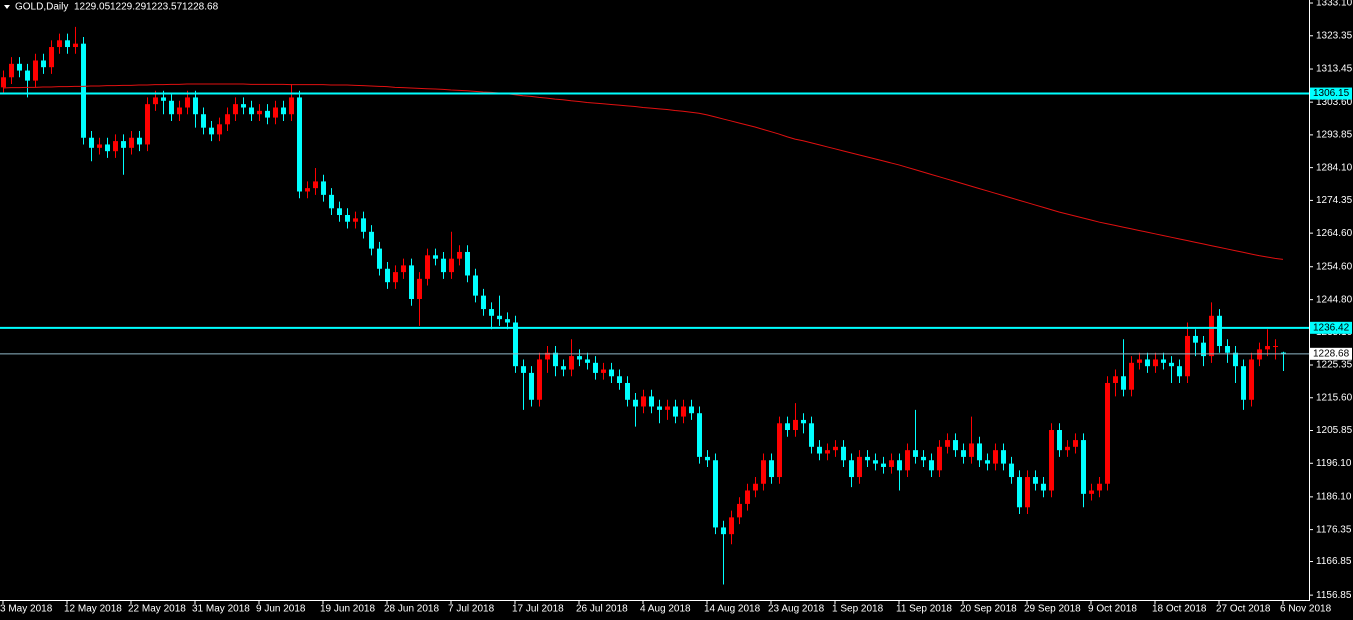 The width and height of the screenshot is (1353, 620). What do you see at coordinates (1112, 609) in the screenshot?
I see `x-tick-label: 9 Oct 2018` at bounding box center [1112, 609].